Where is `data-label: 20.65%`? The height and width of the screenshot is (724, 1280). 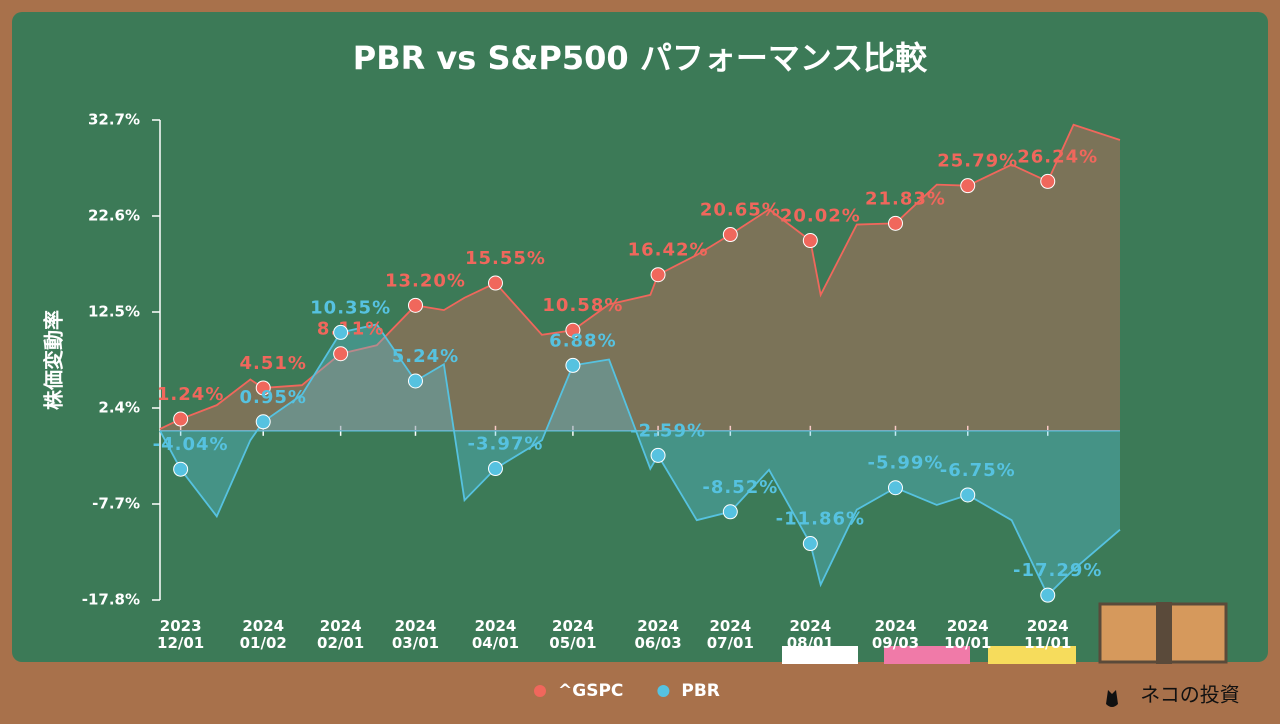 data-label: 20.65% is located at coordinates (740, 210).